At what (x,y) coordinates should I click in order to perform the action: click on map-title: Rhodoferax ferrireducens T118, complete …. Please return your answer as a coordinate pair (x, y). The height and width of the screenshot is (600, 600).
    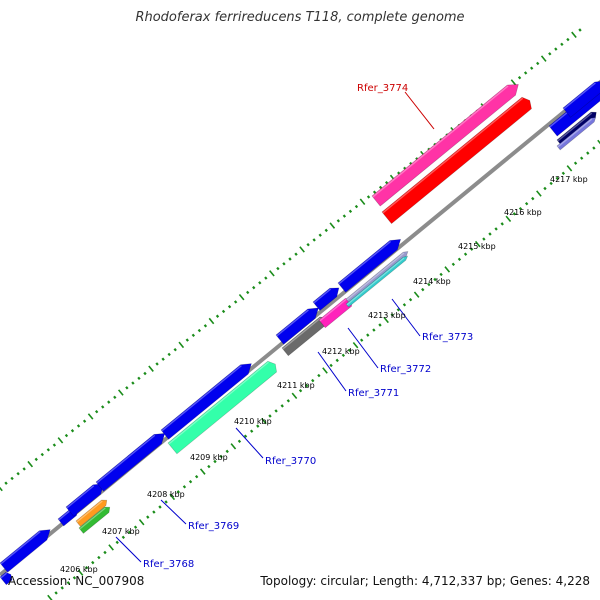
    Looking at the image, I should click on (300, 17).